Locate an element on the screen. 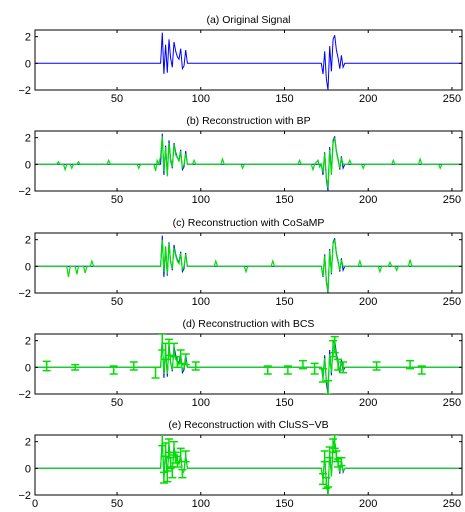 The width and height of the screenshot is (465, 512). panel-title: (d) Reconstruction with BCS is located at coordinates (249, 324).